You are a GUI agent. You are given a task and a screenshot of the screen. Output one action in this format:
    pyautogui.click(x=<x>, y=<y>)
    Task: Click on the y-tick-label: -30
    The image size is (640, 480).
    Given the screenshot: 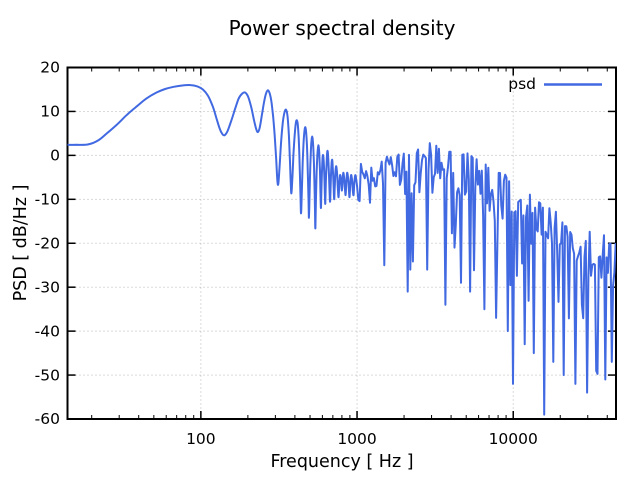 What is the action you would take?
    pyautogui.click(x=47, y=287)
    